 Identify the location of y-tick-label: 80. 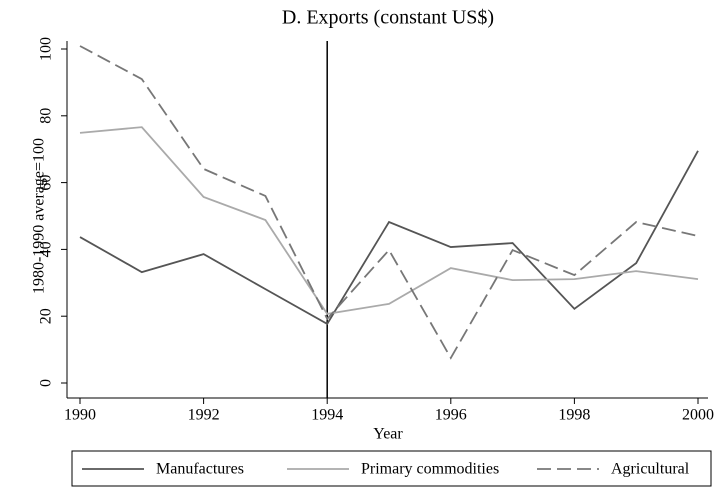
(46, 116).